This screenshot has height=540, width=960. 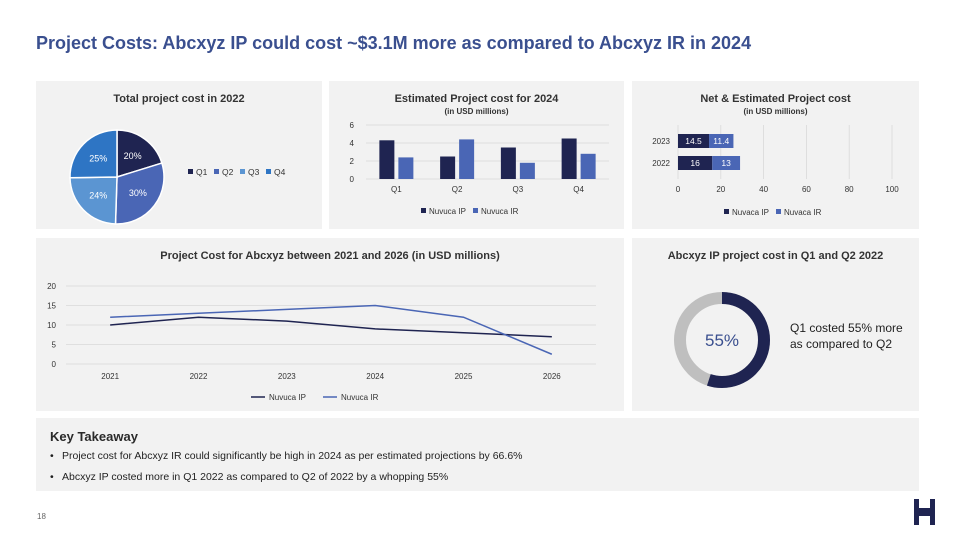 What do you see at coordinates (98, 159) in the screenshot?
I see `pie-data-label: 25%` at bounding box center [98, 159].